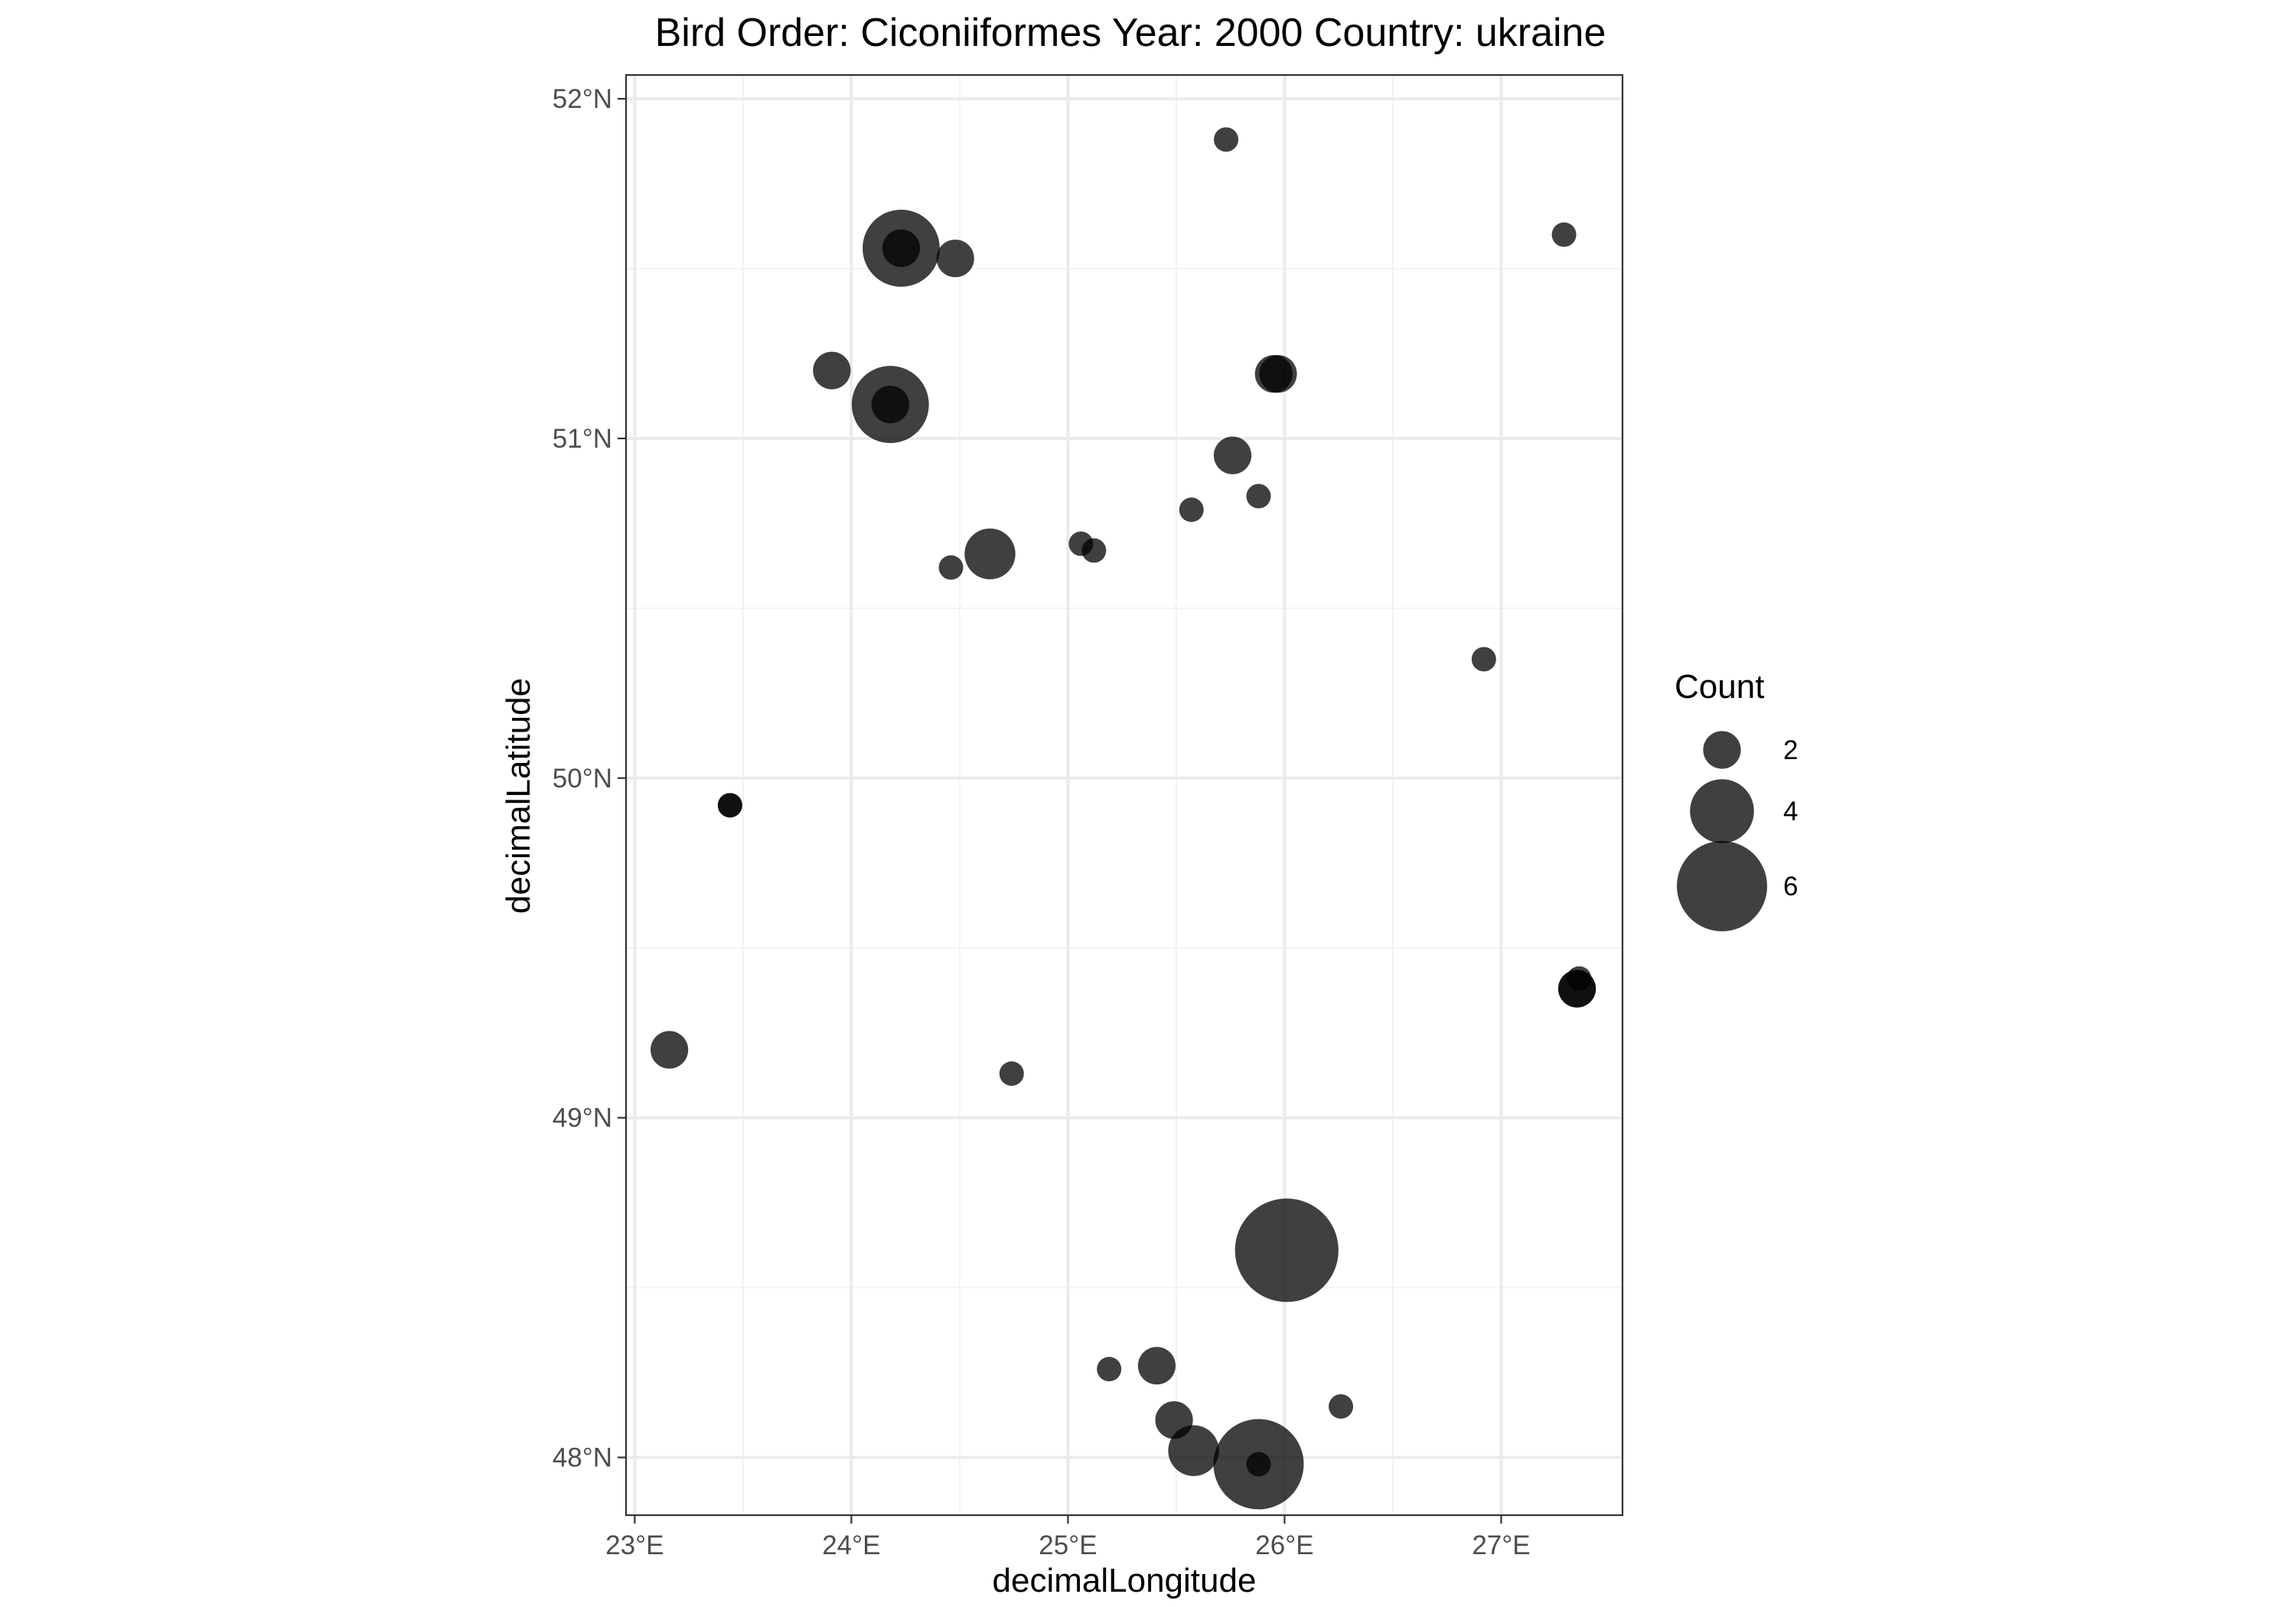 This screenshot has width=2296, height=1607. What do you see at coordinates (1790, 750) in the screenshot?
I see `legend-key-label: 2` at bounding box center [1790, 750].